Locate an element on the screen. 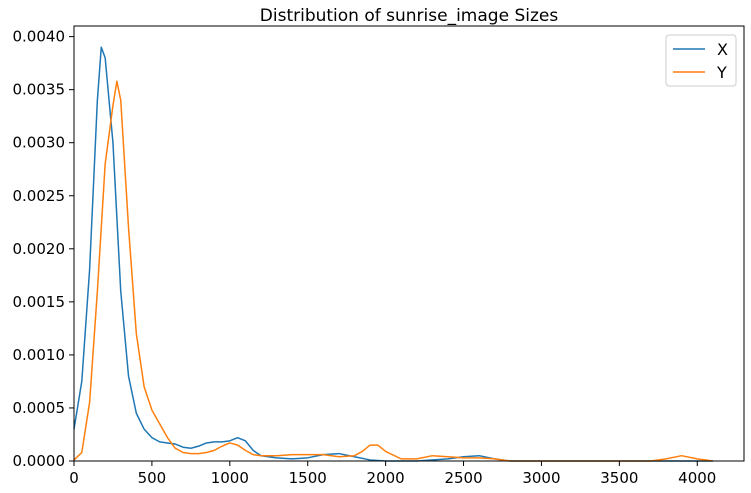 This screenshot has height=493, width=751. y-tick-label: 0.0035 is located at coordinates (39, 90).